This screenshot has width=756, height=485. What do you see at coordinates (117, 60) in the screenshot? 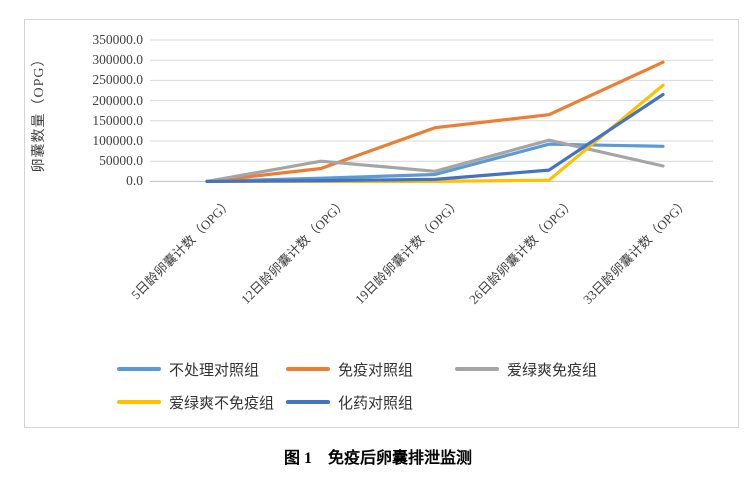
I see `y-axis-tick-label: 300000.0` at bounding box center [117, 60].